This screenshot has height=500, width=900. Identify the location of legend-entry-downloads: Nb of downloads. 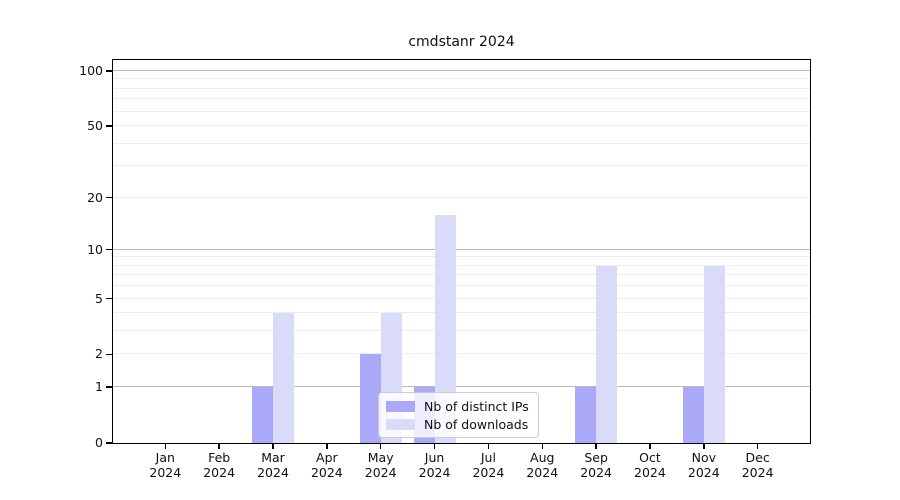
(457, 424).